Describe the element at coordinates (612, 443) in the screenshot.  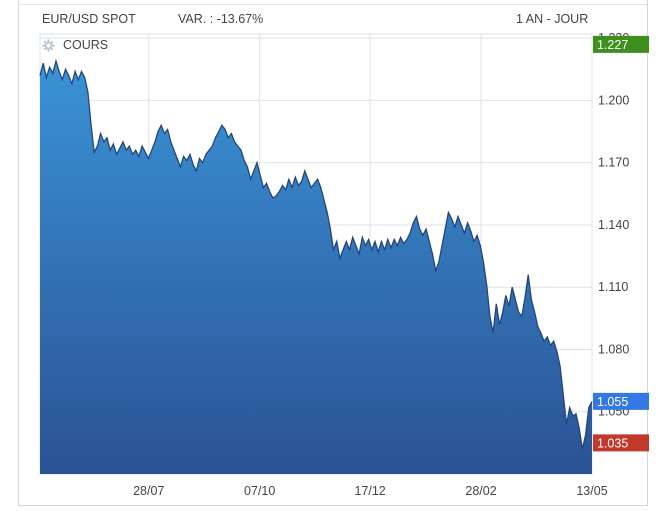
I see `price-badge-label: 1.035` at that location.